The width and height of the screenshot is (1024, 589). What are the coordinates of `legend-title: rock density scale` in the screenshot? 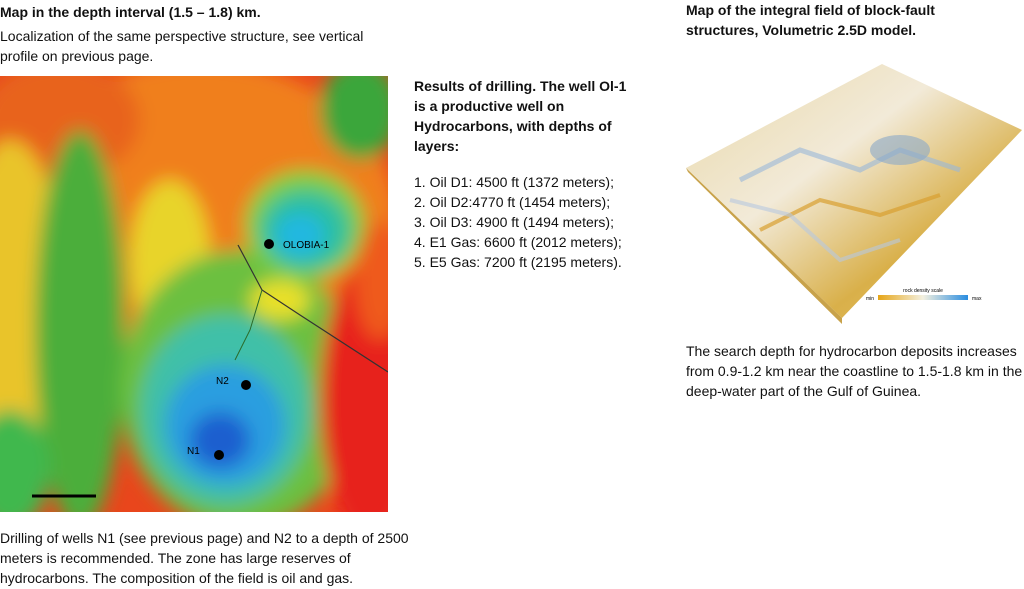 It's located at (923, 291).